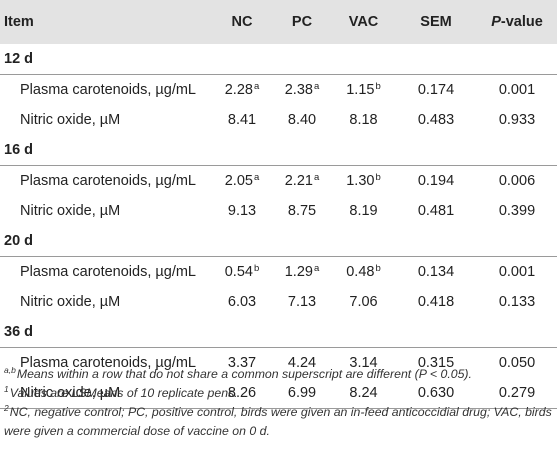 The image size is (557, 468). What do you see at coordinates (436, 22) in the screenshot?
I see `header-sem: SEM` at bounding box center [436, 22].